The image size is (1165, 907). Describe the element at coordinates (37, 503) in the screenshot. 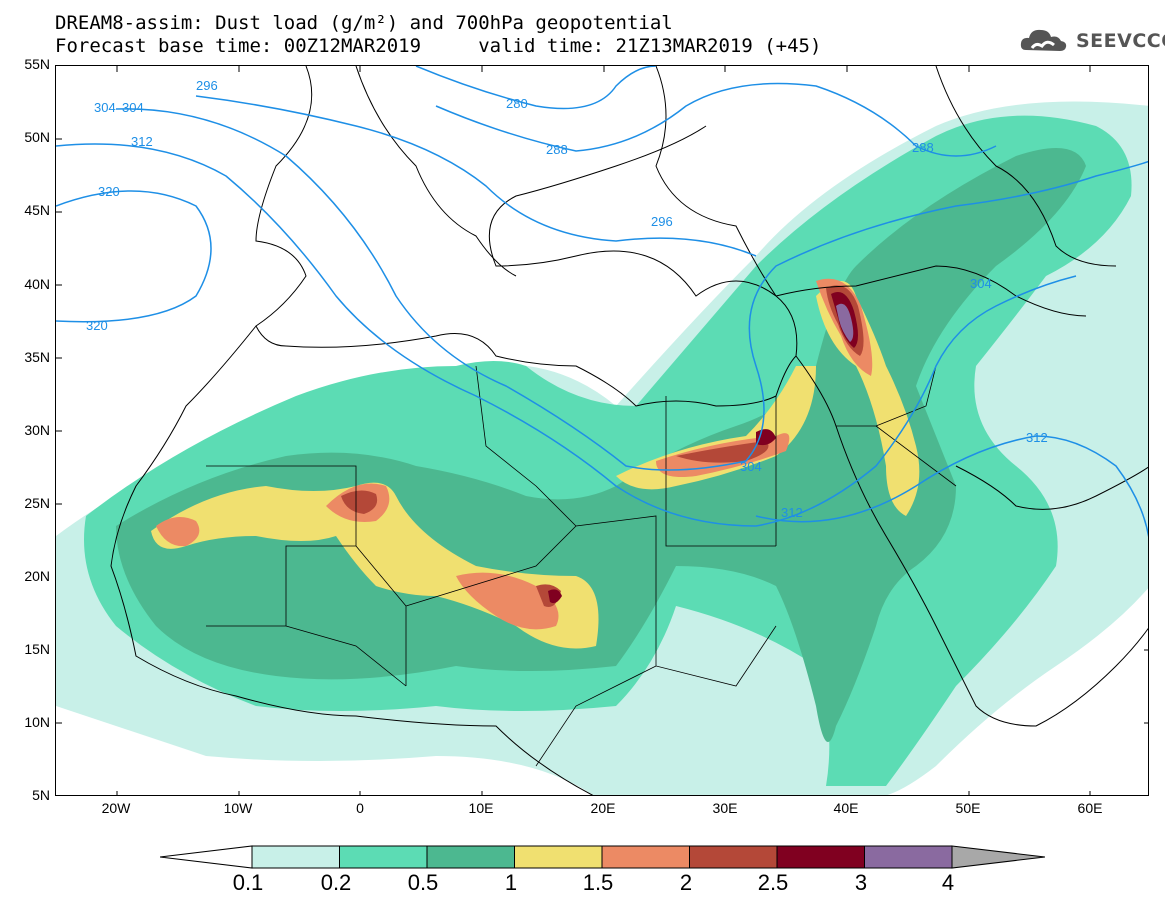

I see `lat-label-25n: 25N` at that location.